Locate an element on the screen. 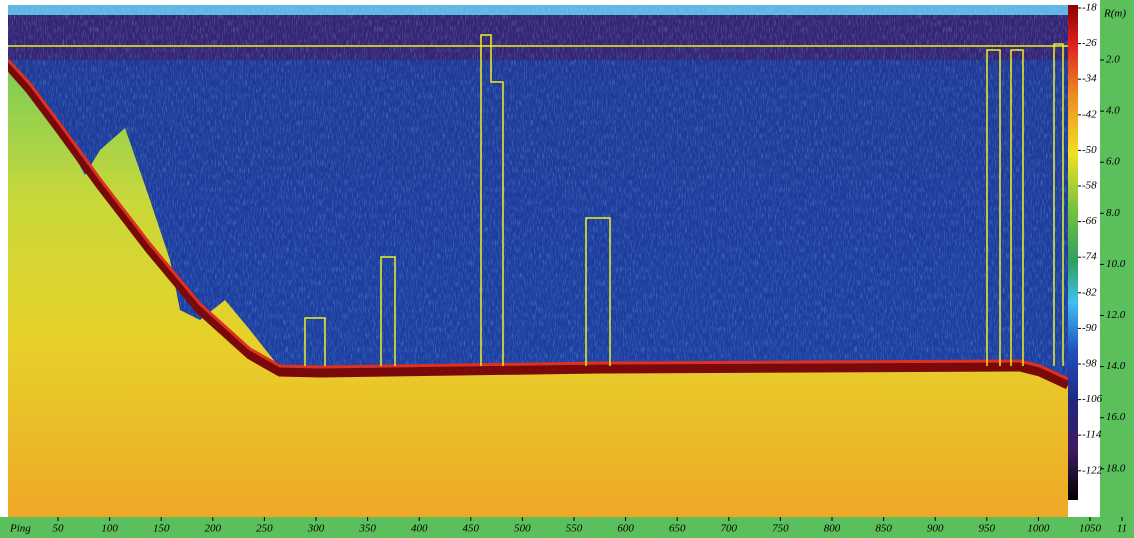 This screenshot has height=538, width=1134. color-scale-labels-bg is located at coordinates (1089, 258).